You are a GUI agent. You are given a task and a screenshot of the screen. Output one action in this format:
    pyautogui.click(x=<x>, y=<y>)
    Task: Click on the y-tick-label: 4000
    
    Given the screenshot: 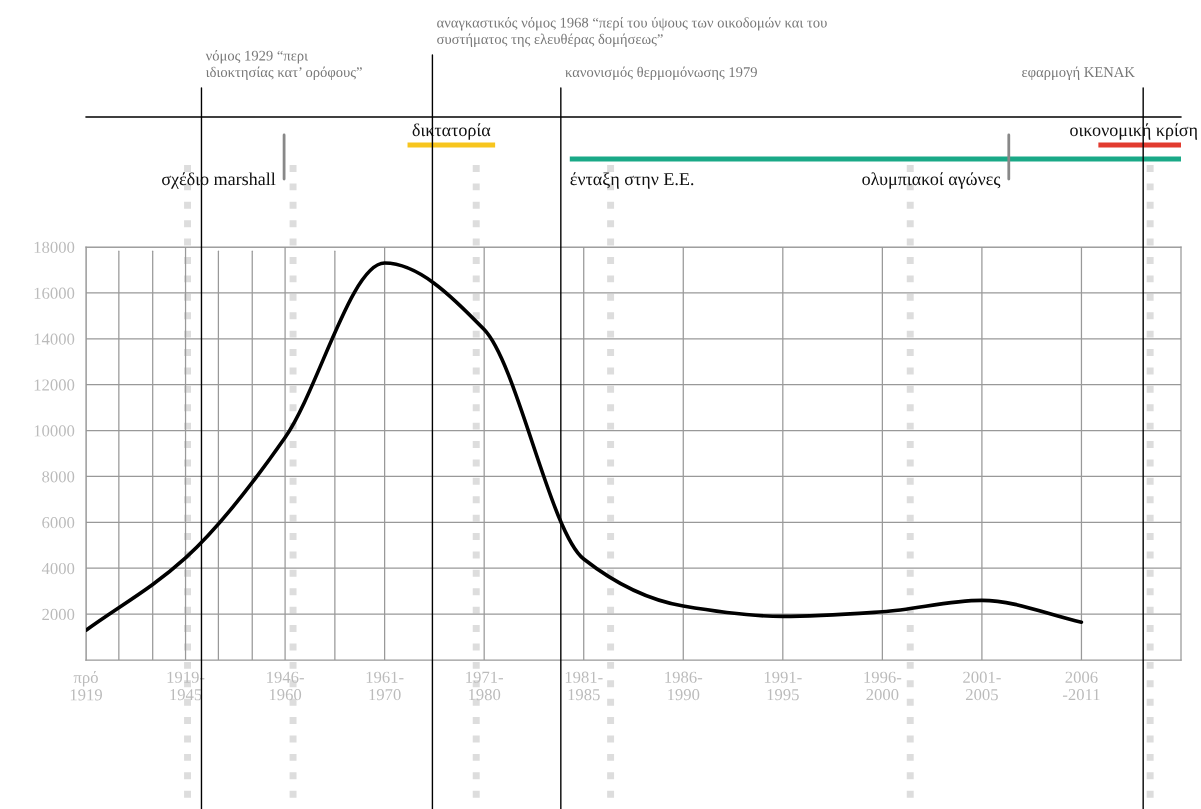 What is the action you would take?
    pyautogui.click(x=58, y=568)
    